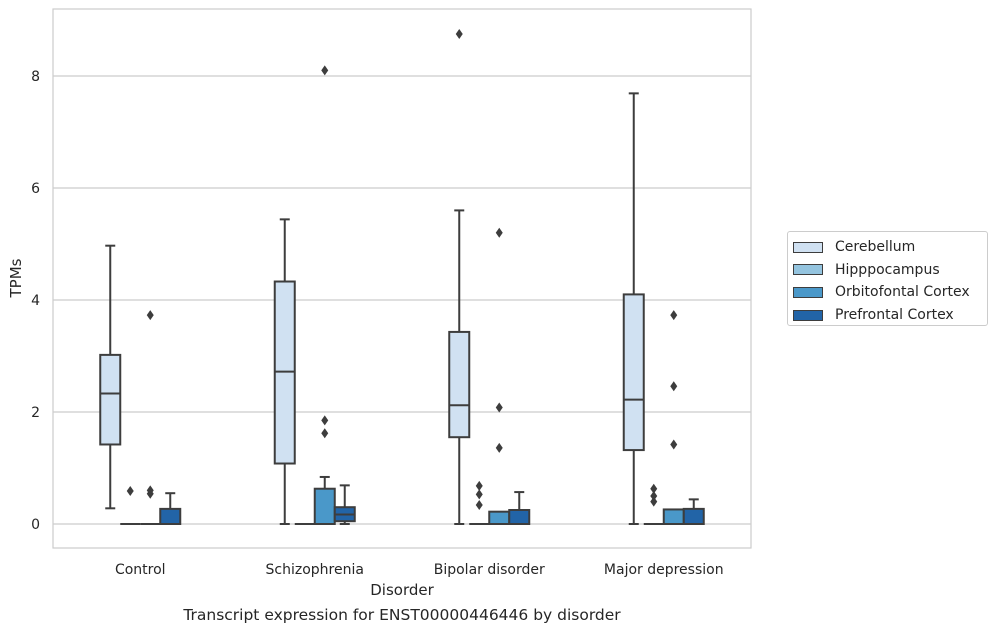 The height and width of the screenshot is (634, 999). Describe the element at coordinates (35, 77) in the screenshot. I see `y-tick-label: 8` at that location.